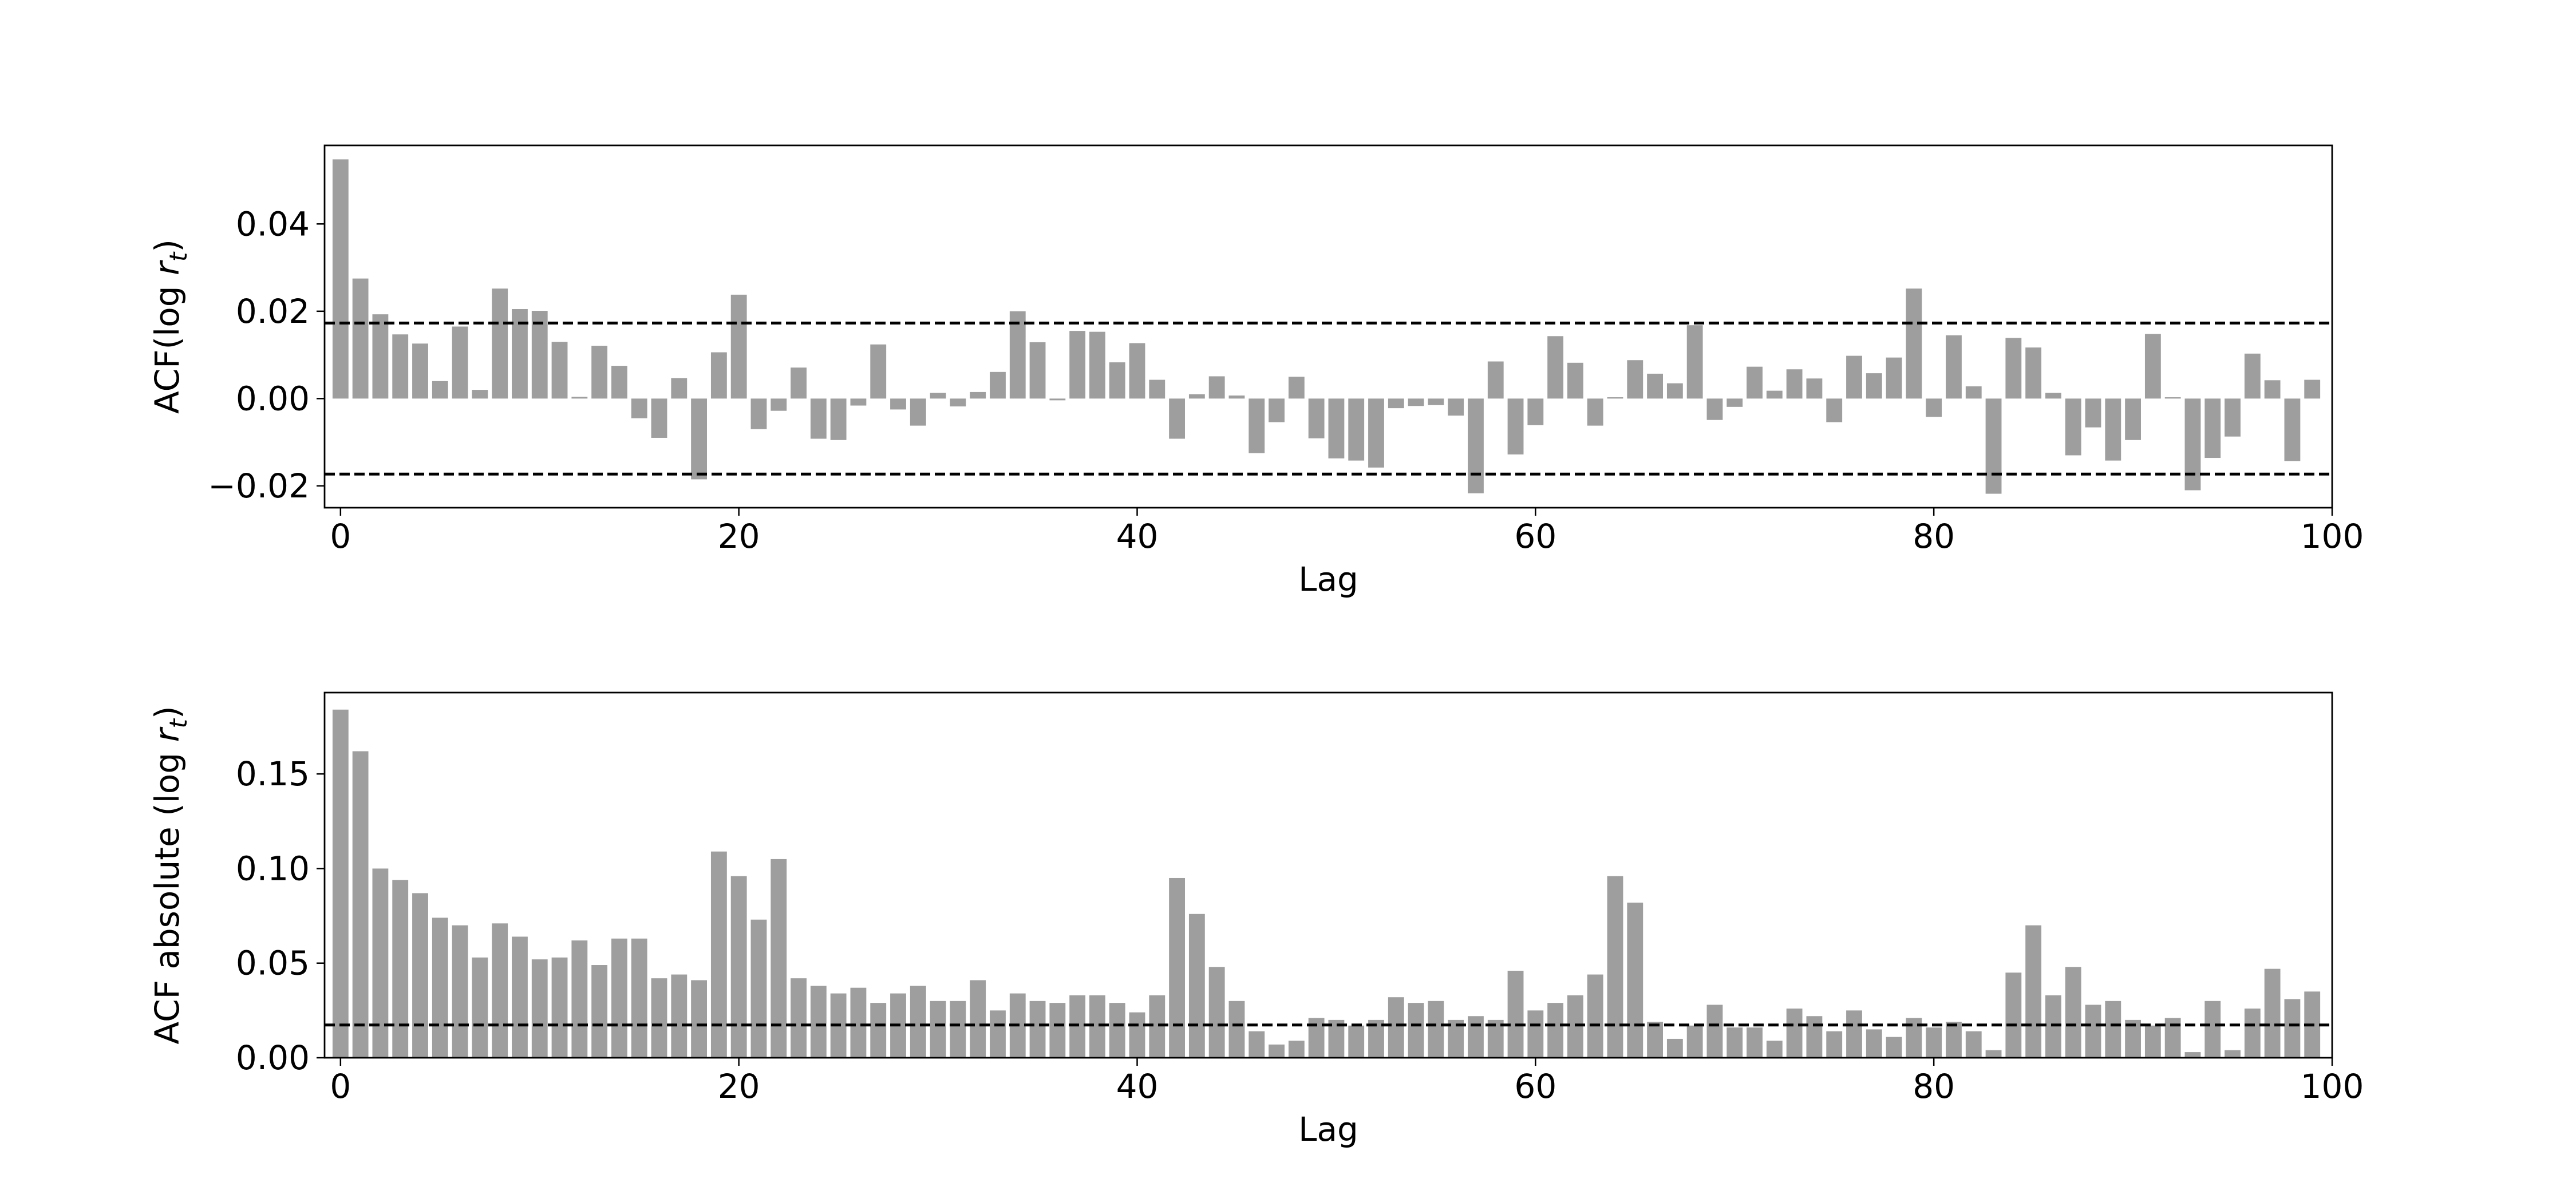 Image resolution: width=2576 pixels, height=1202 pixels. Describe the element at coordinates (167, 268) in the screenshot. I see `y-axis-label-var: r` at that location.